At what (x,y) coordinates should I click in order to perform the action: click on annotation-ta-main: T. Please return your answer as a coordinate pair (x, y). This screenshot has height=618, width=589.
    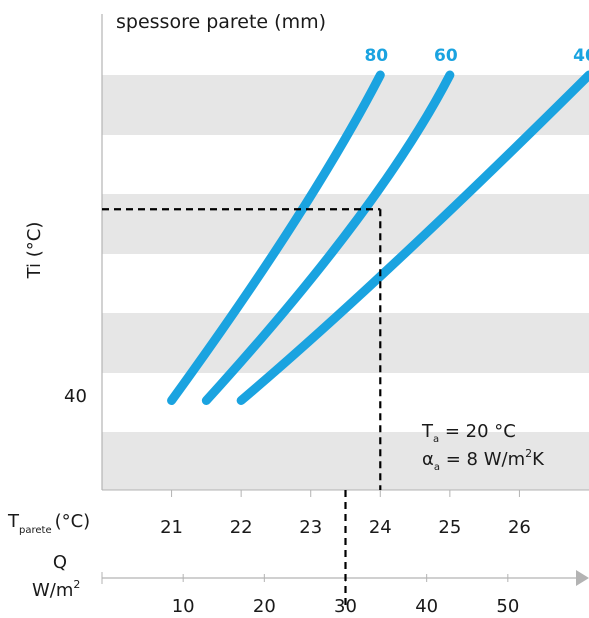
    Looking at the image, I should click on (427, 431).